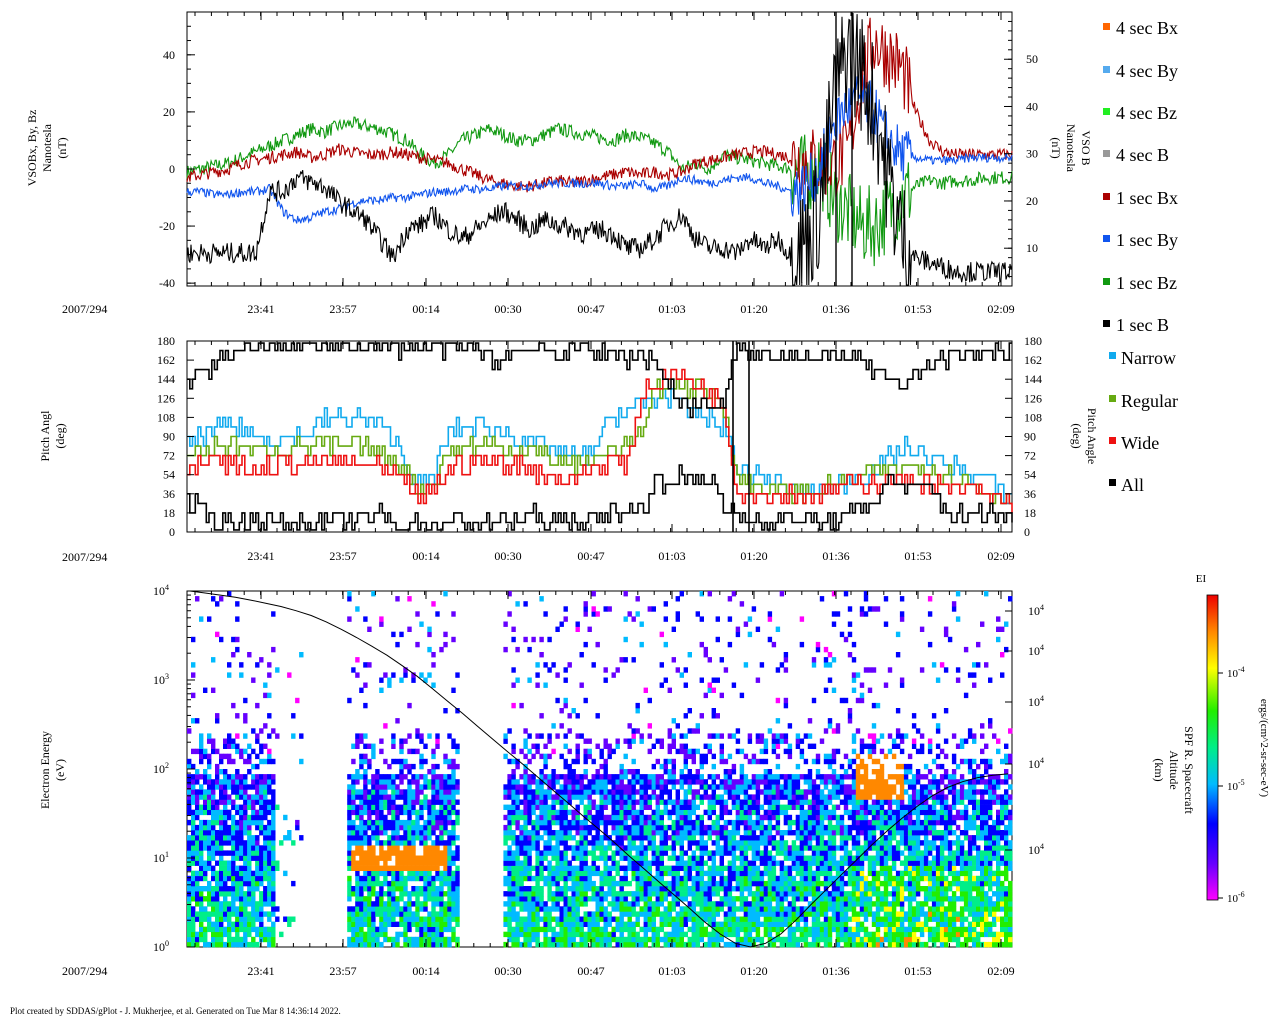  Describe the element at coordinates (1146, 113) in the screenshot. I see `legend-label-4sec-bz: 4 sec Bz` at that location.